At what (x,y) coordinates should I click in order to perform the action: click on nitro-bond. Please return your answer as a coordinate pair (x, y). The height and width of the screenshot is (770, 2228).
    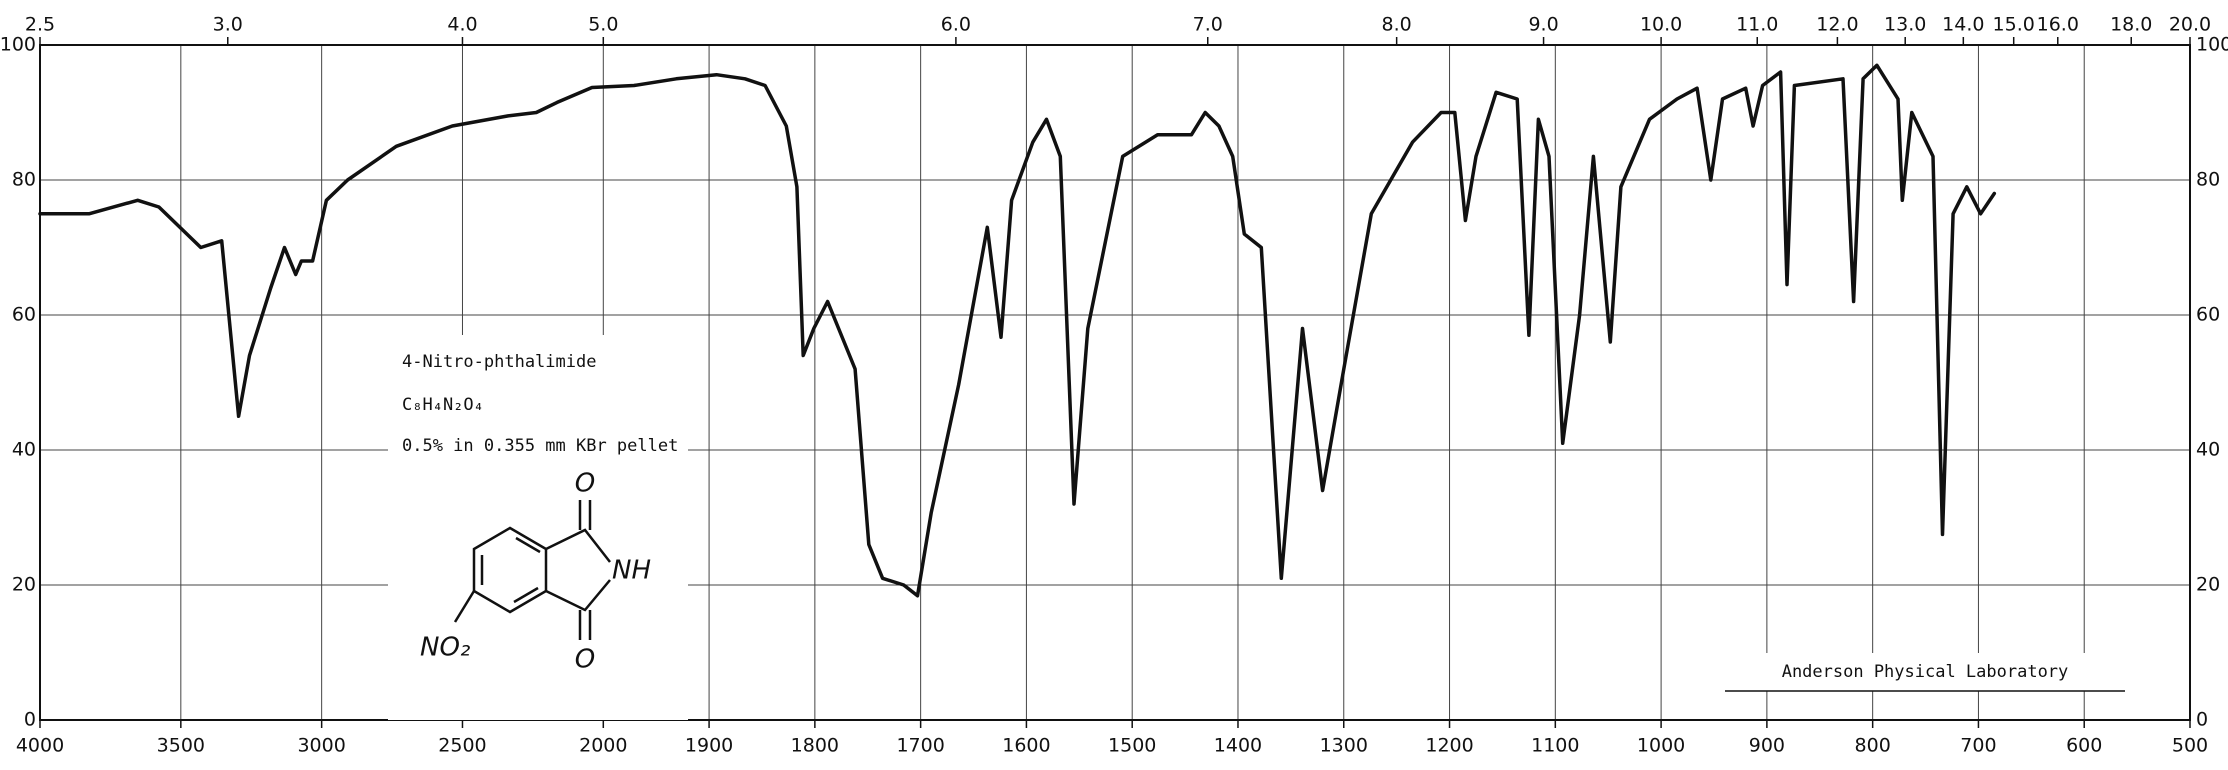
    Looking at the image, I should click on (464, 606).